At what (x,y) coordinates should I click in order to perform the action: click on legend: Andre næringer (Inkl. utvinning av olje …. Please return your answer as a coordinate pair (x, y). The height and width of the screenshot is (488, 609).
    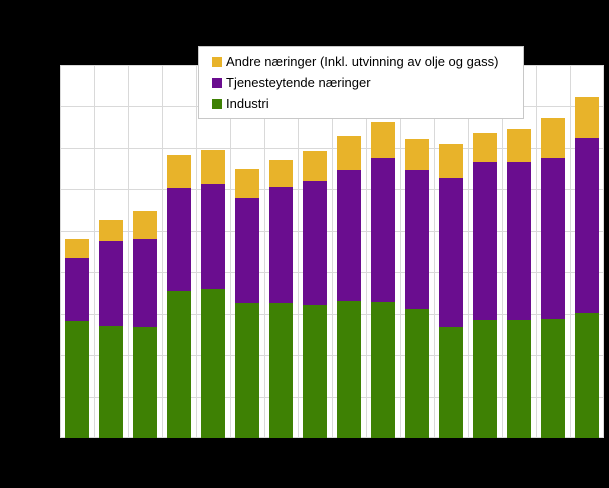
    Looking at the image, I should click on (361, 82).